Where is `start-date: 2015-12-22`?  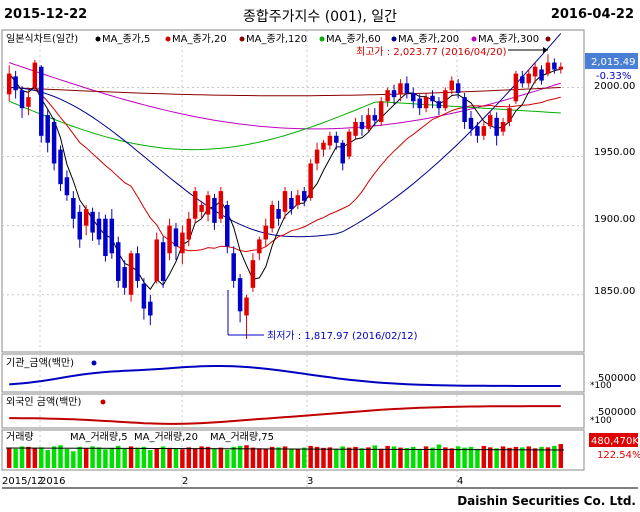 start-date: 2015-12-22 is located at coordinates (46, 14).